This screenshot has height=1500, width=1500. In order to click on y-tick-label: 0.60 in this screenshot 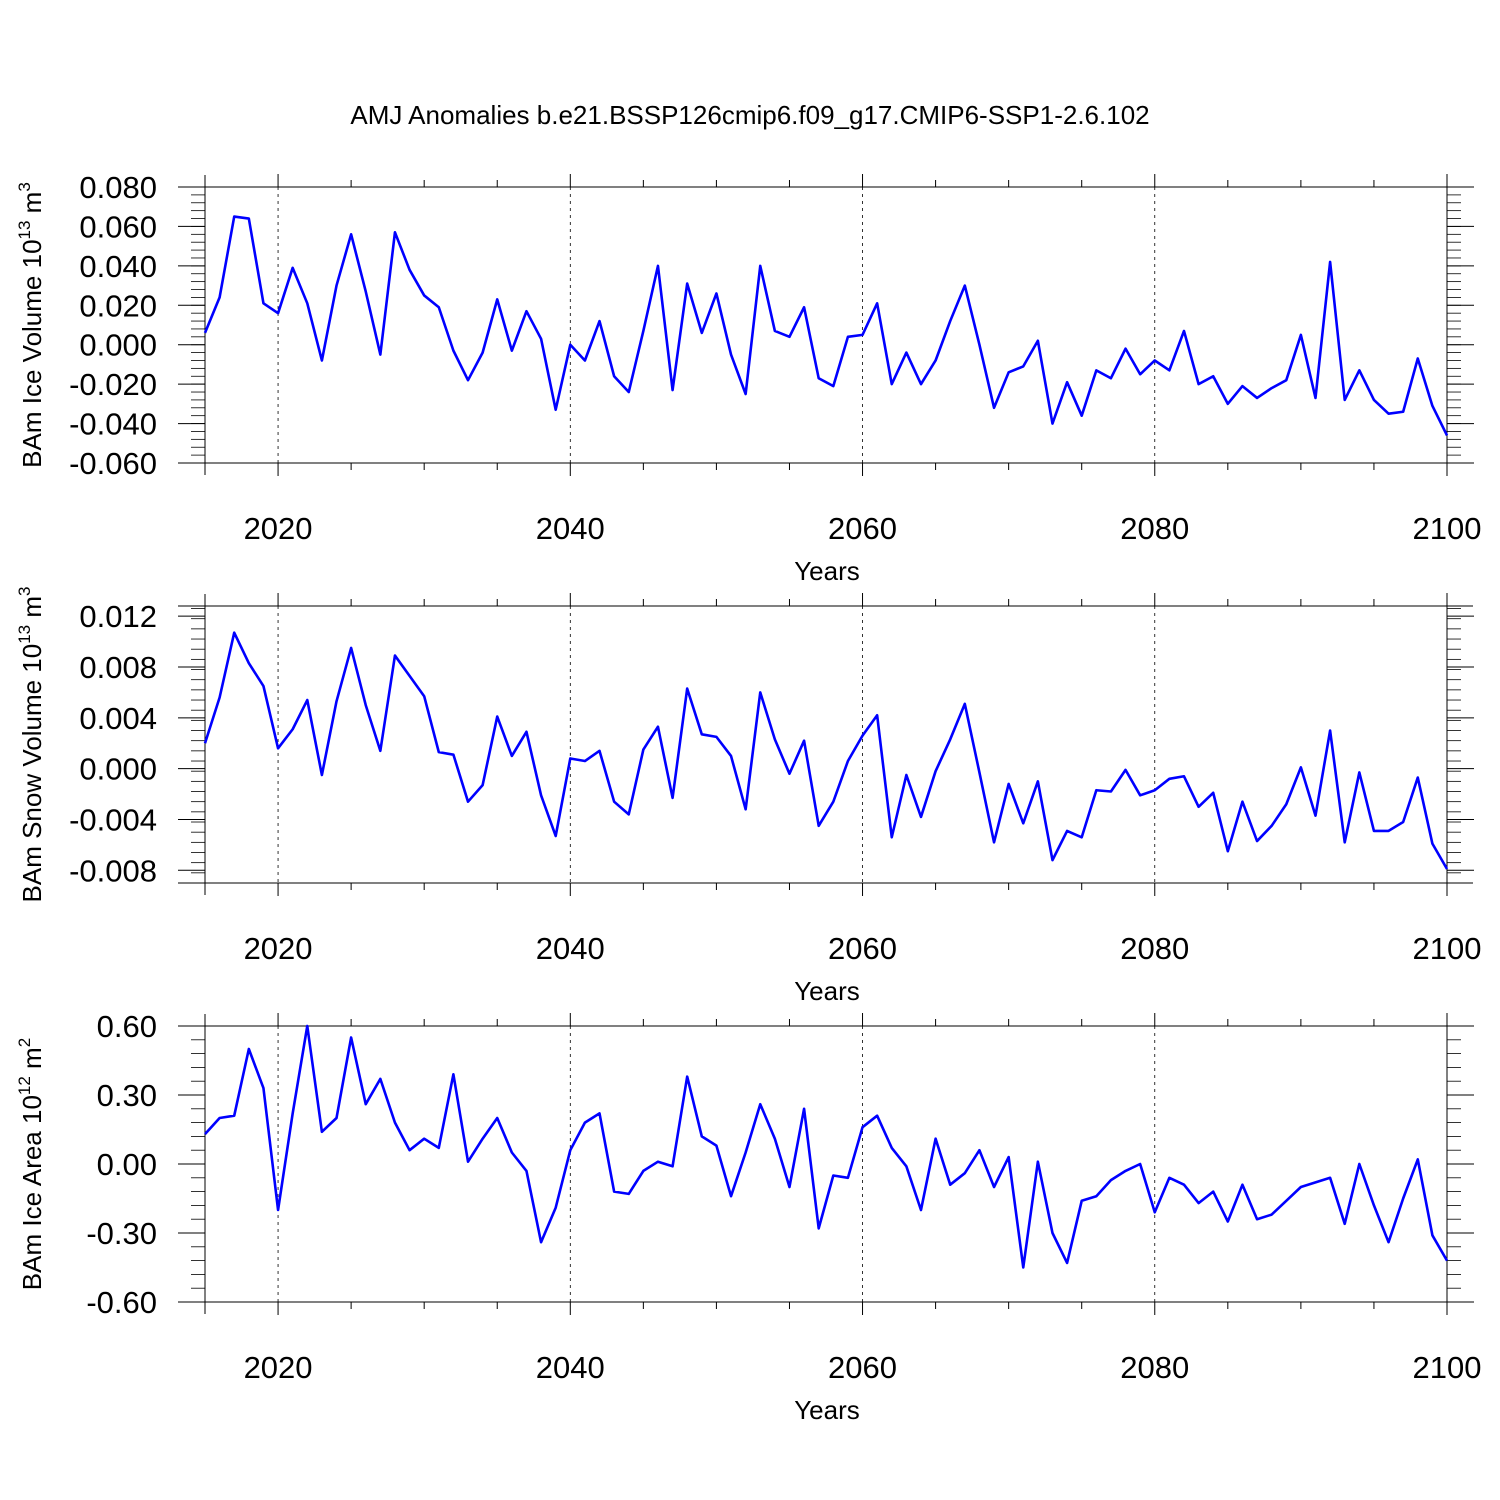, I will do `click(127, 1026)`.